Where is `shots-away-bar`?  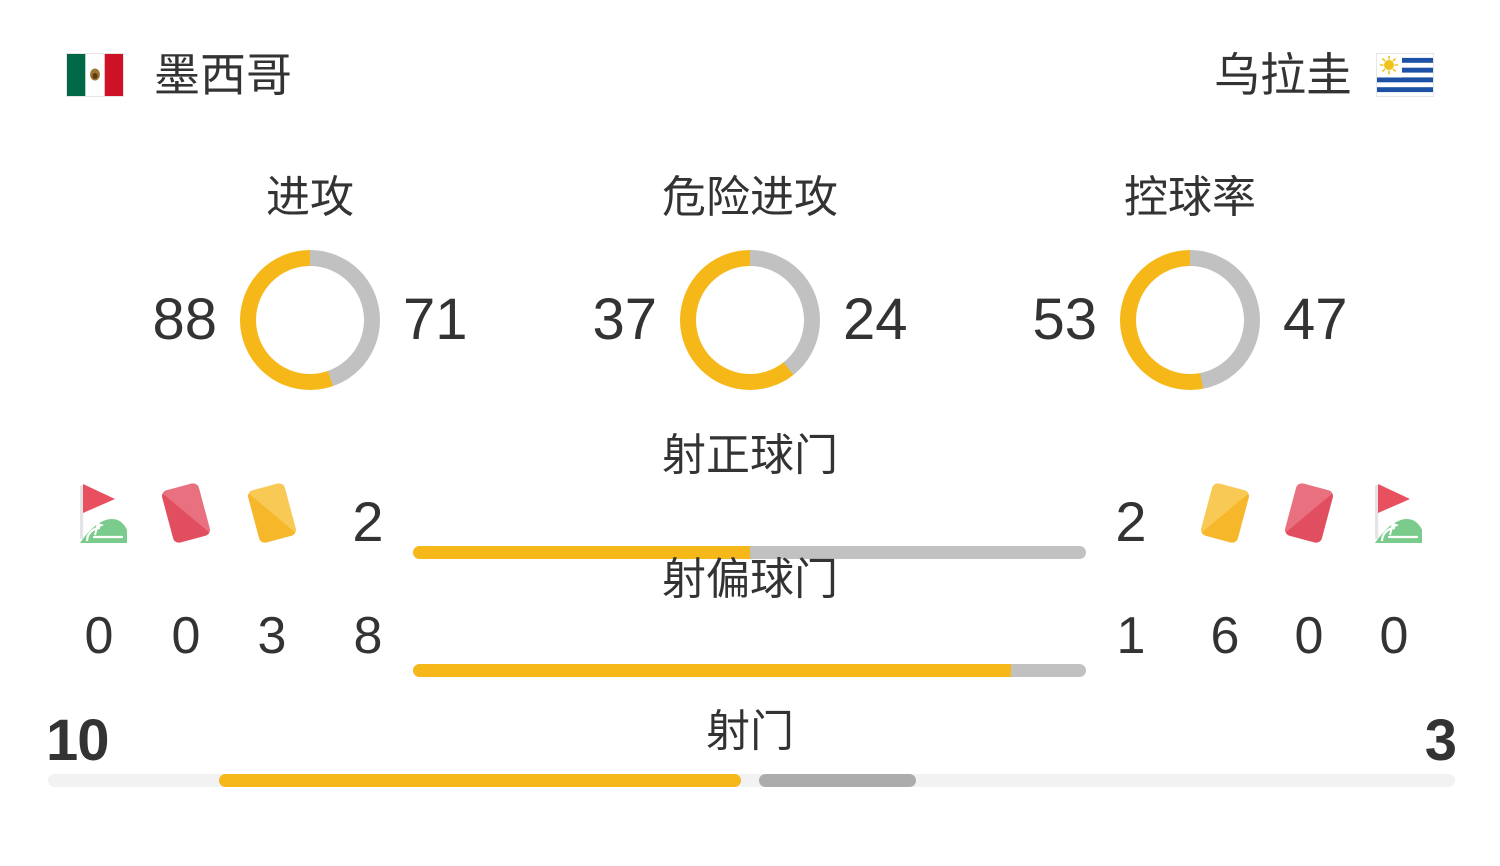
shots-away-bar is located at coordinates (837, 780).